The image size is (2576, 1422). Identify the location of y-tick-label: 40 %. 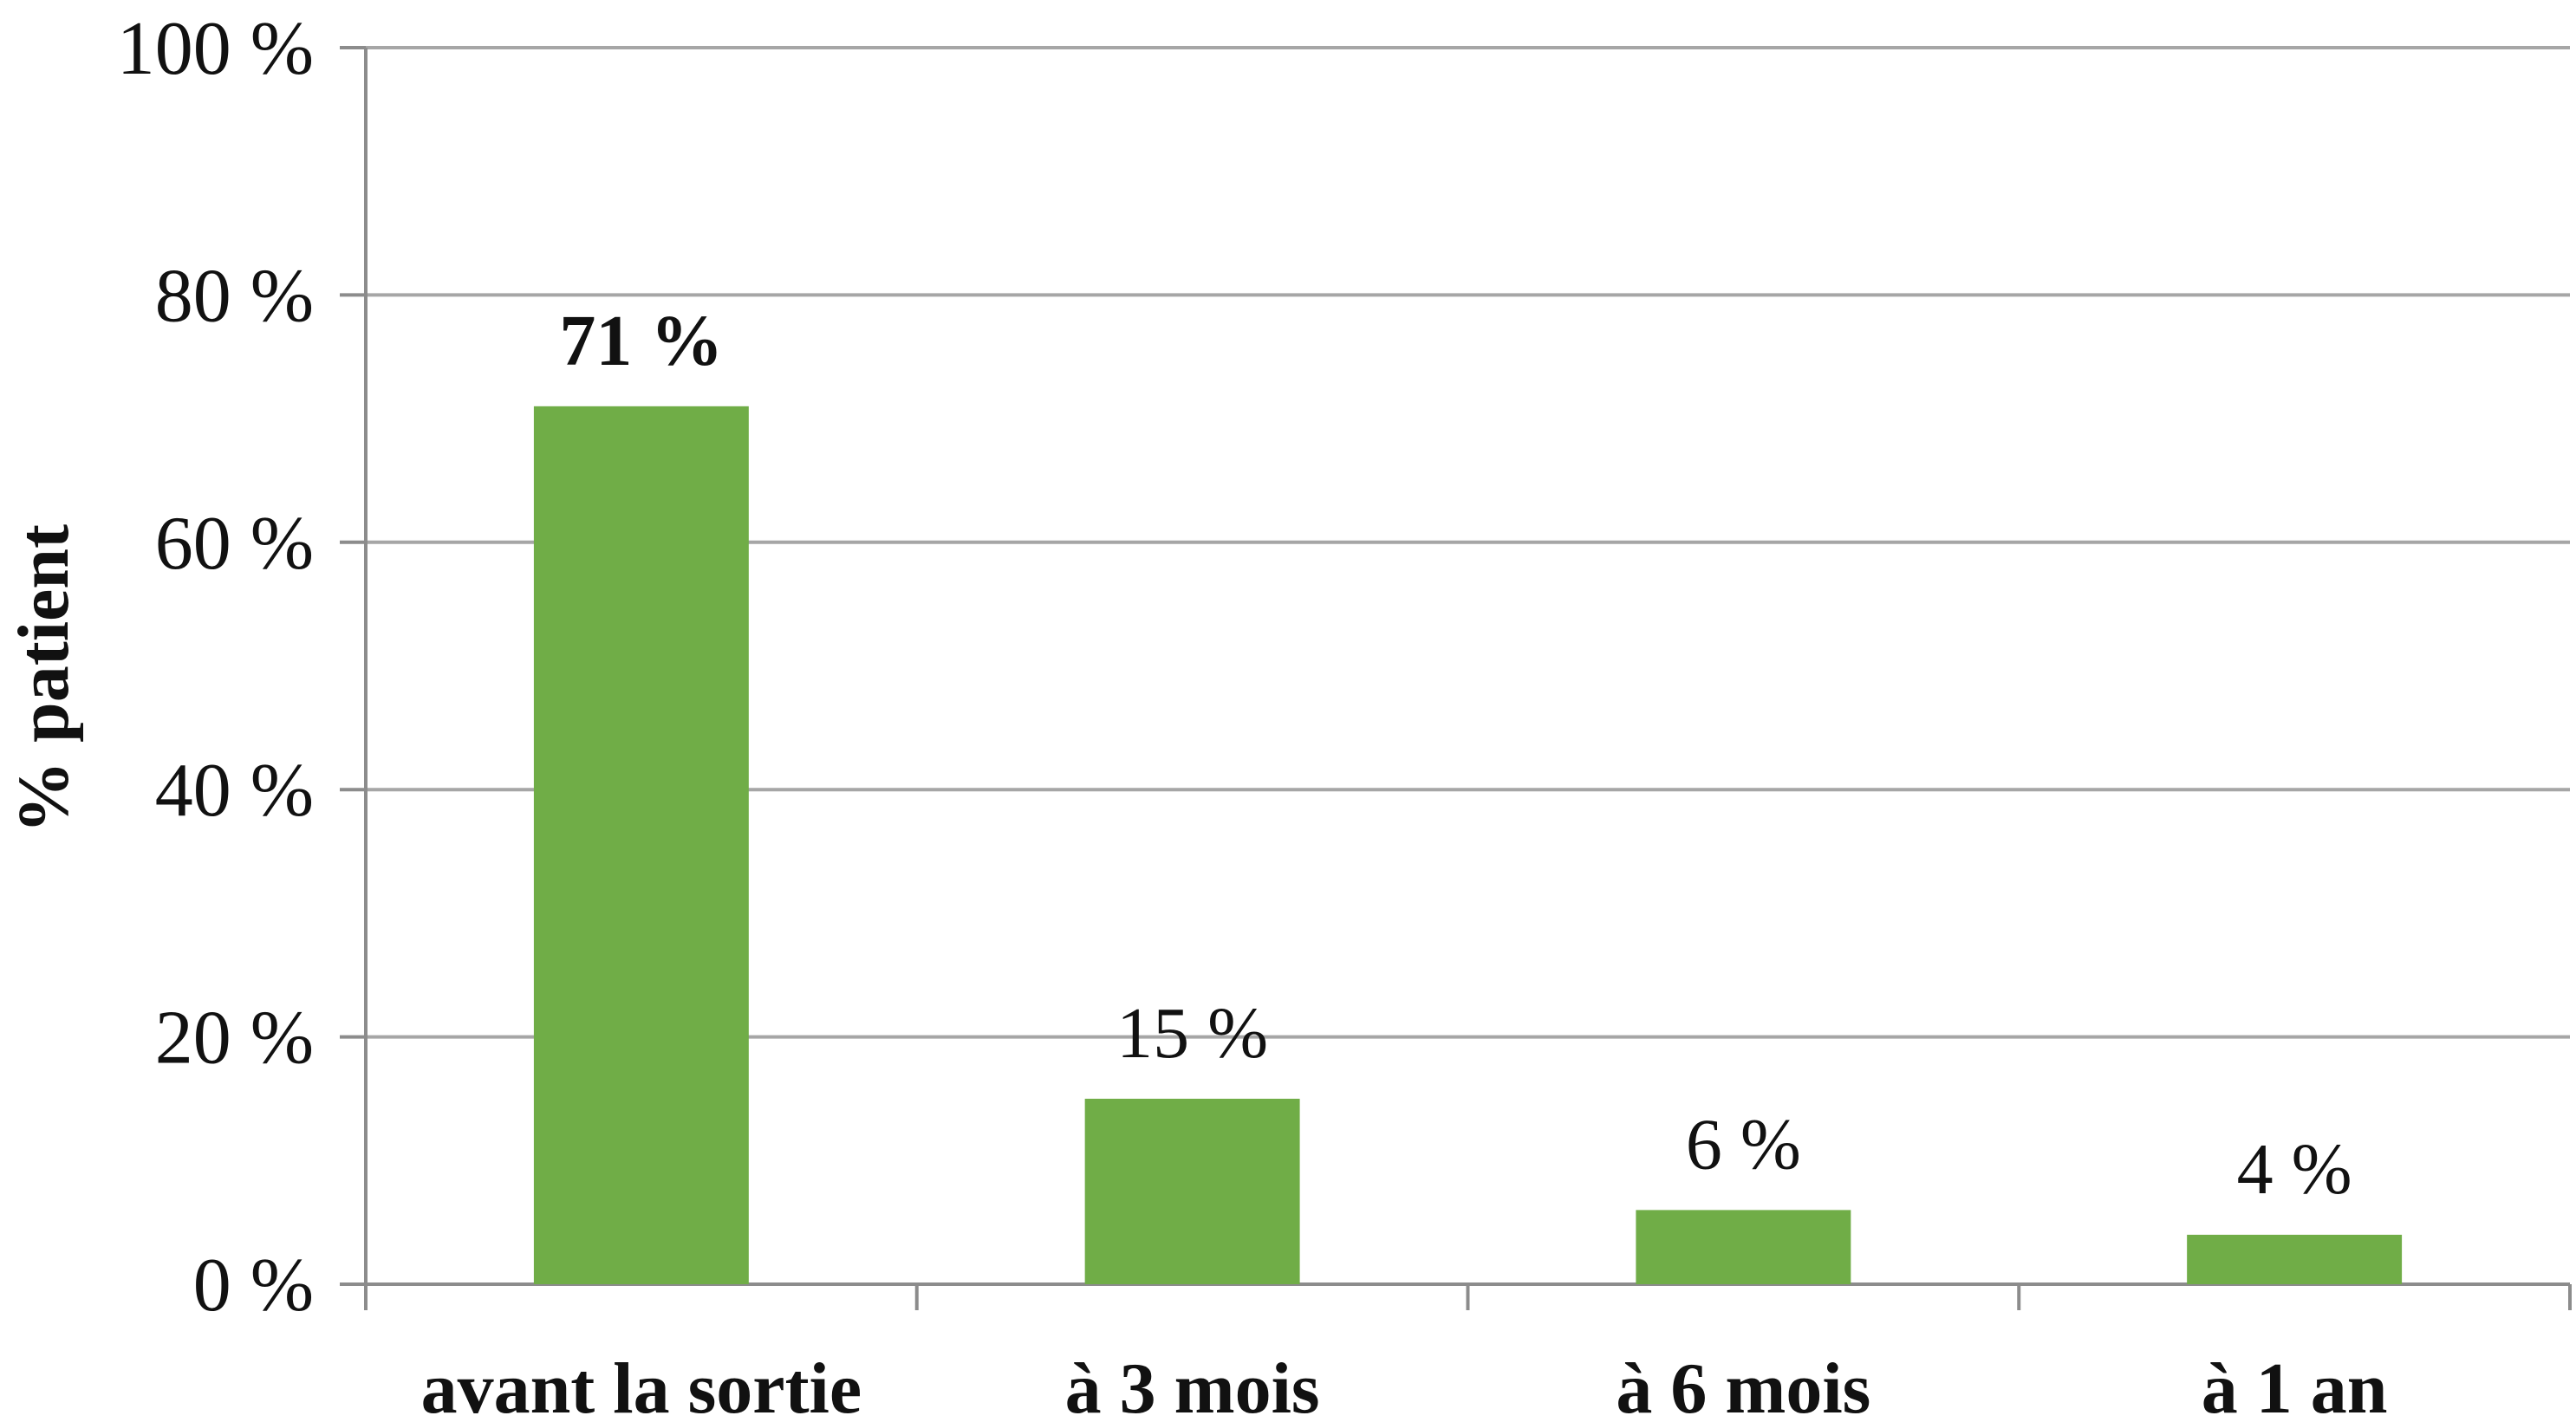
(234, 791).